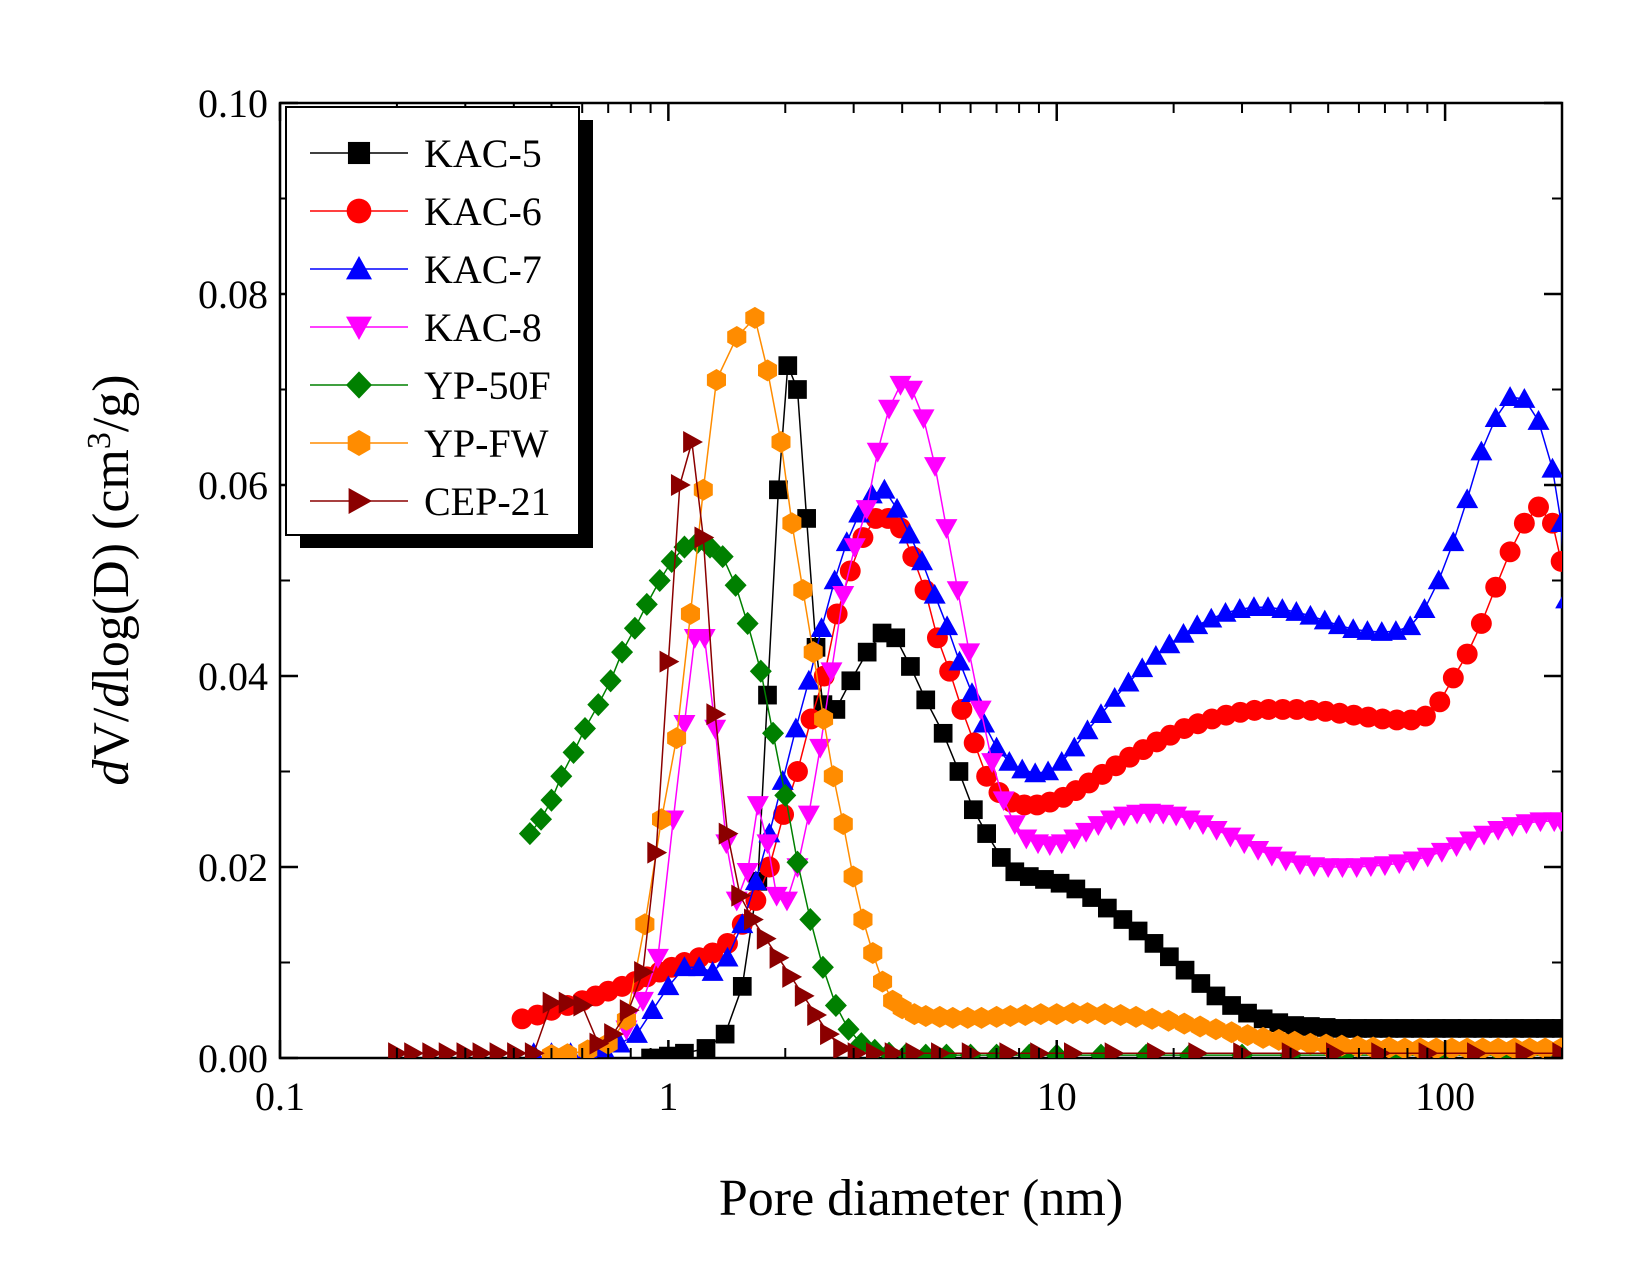  What do you see at coordinates (280, 1096) in the screenshot?
I see `x-tick-label: 0.1` at bounding box center [280, 1096].